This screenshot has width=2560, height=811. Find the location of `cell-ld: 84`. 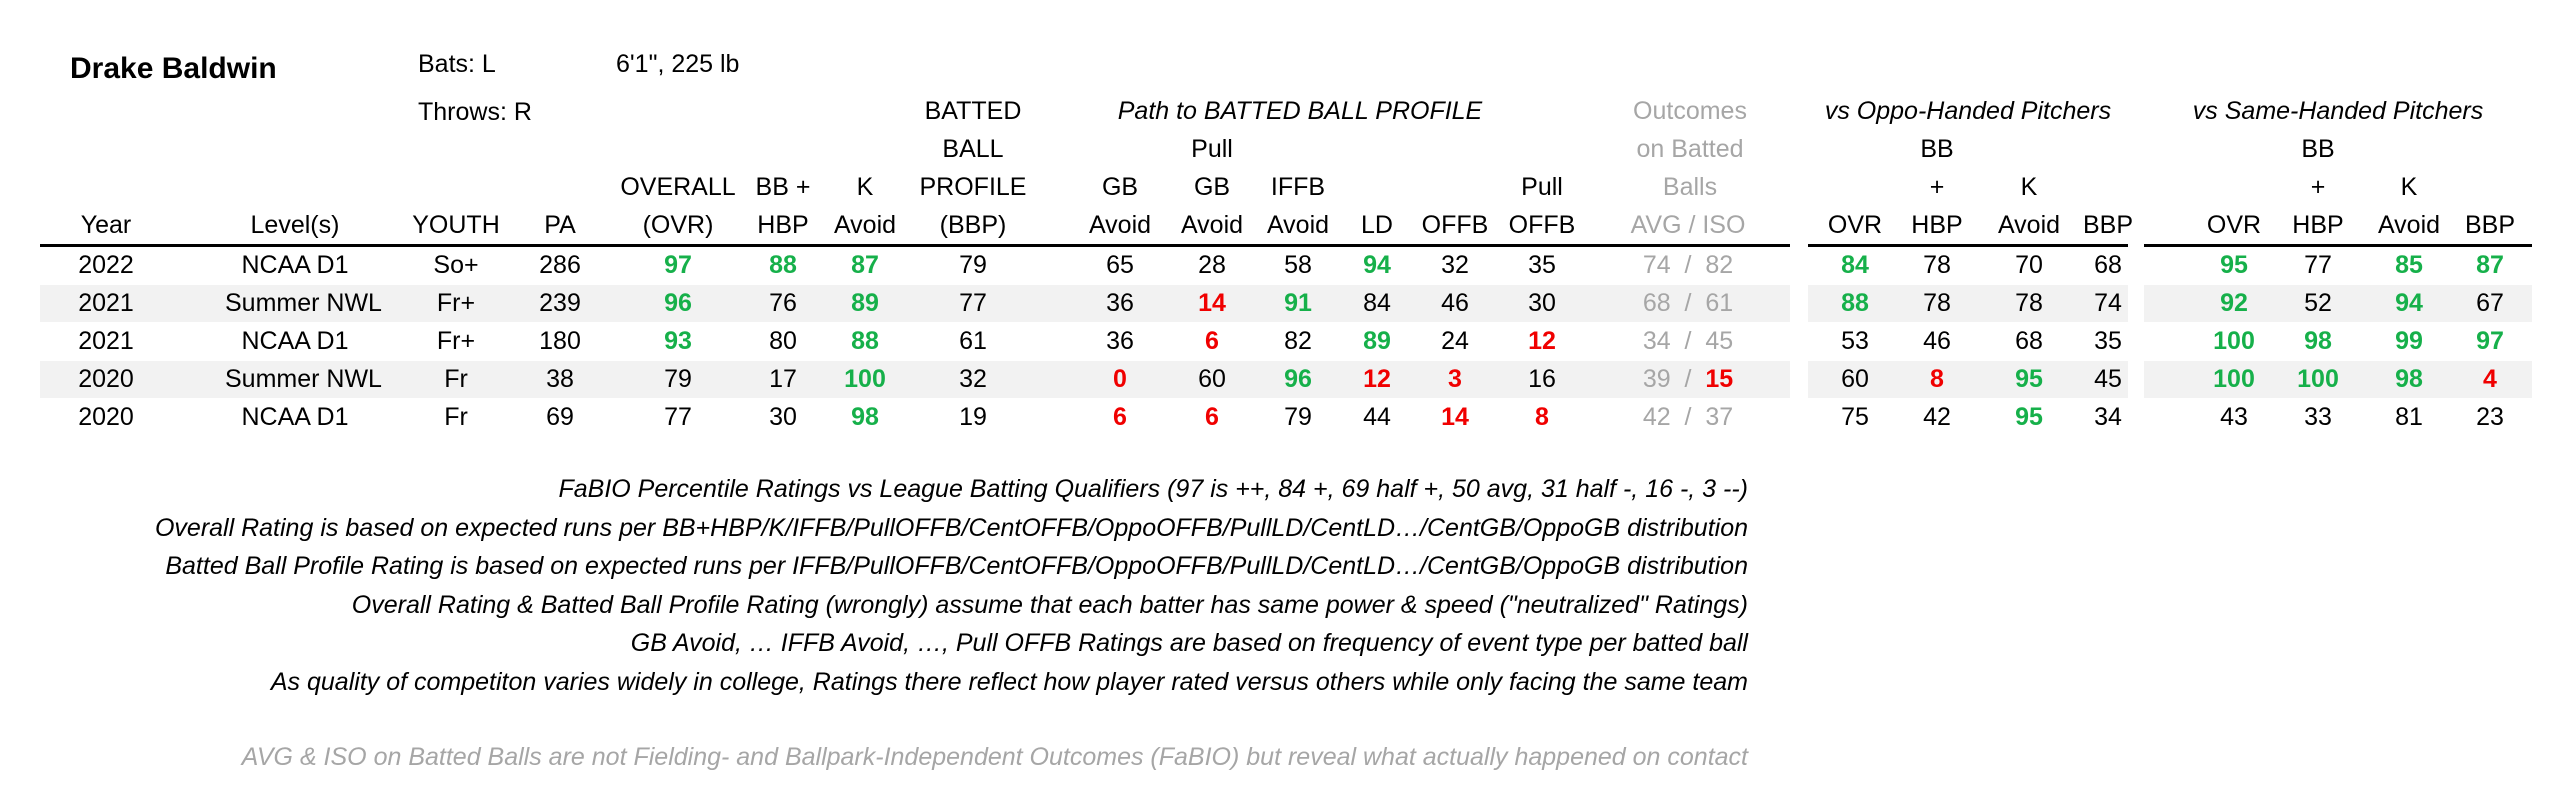

cell-ld: 84 is located at coordinates (1377, 303).